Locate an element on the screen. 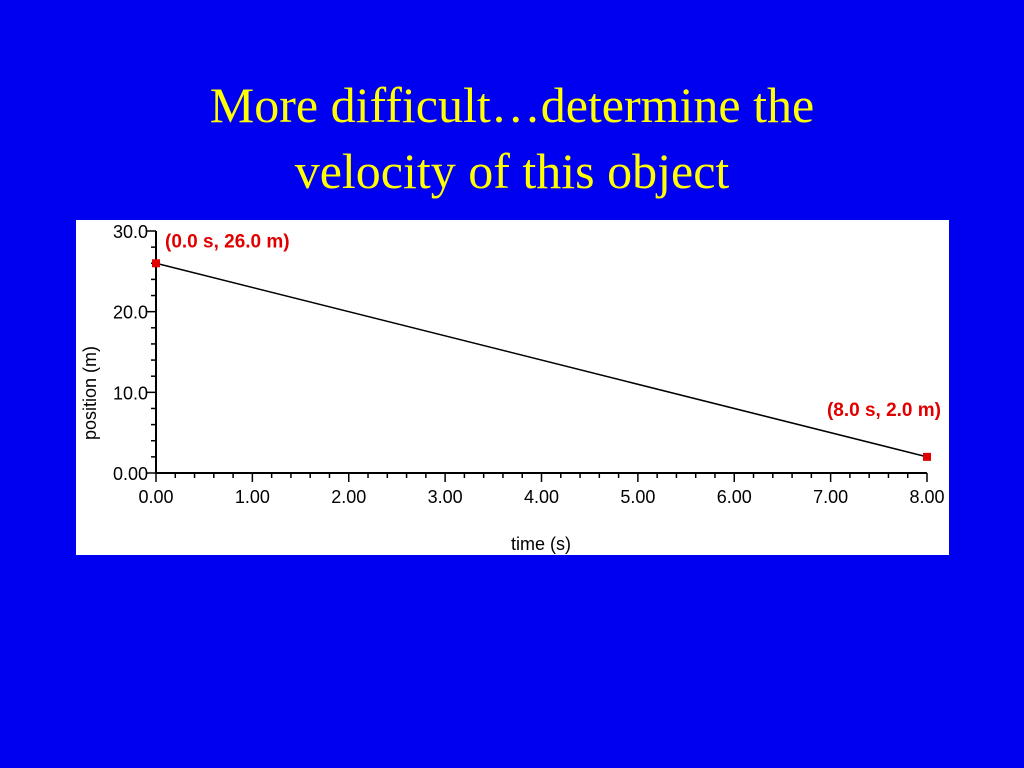 The image size is (1024, 768). y-axis-label: position (m) is located at coordinates (90, 393).